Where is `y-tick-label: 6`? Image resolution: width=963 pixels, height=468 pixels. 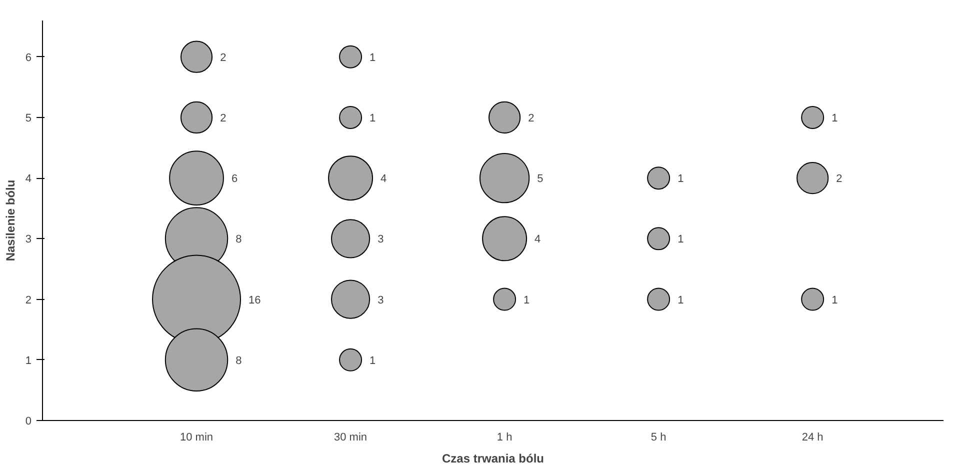 y-tick-label: 6 is located at coordinates (28, 58).